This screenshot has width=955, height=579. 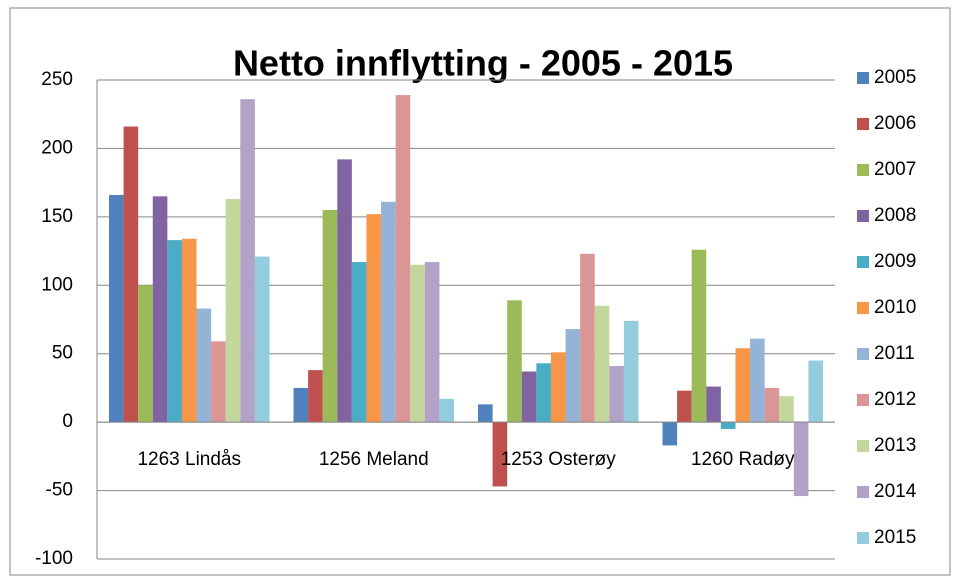 I want to click on y-tick-label: 250, so click(x=57, y=79).